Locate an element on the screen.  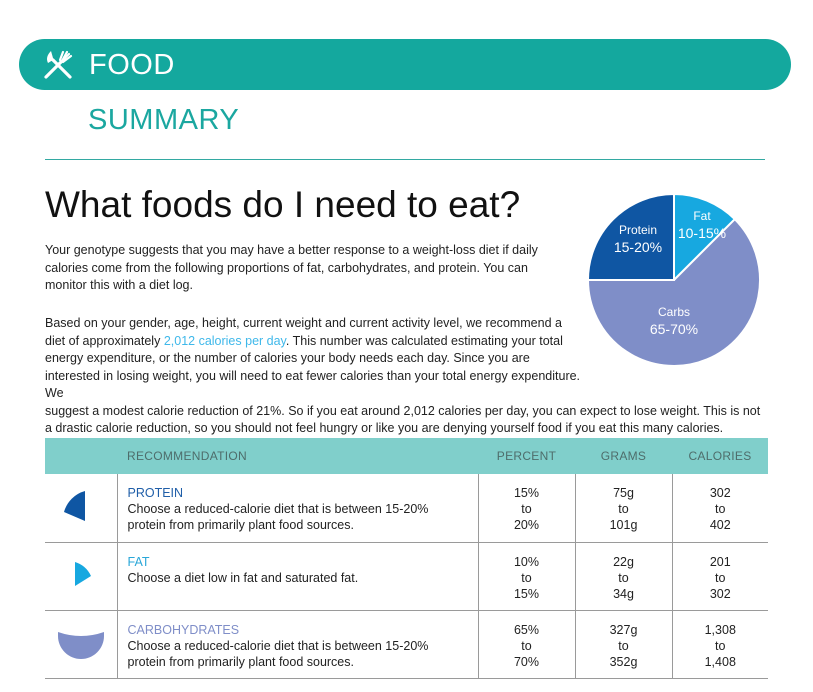
header-grams: GRAMS is located at coordinates (623, 456).